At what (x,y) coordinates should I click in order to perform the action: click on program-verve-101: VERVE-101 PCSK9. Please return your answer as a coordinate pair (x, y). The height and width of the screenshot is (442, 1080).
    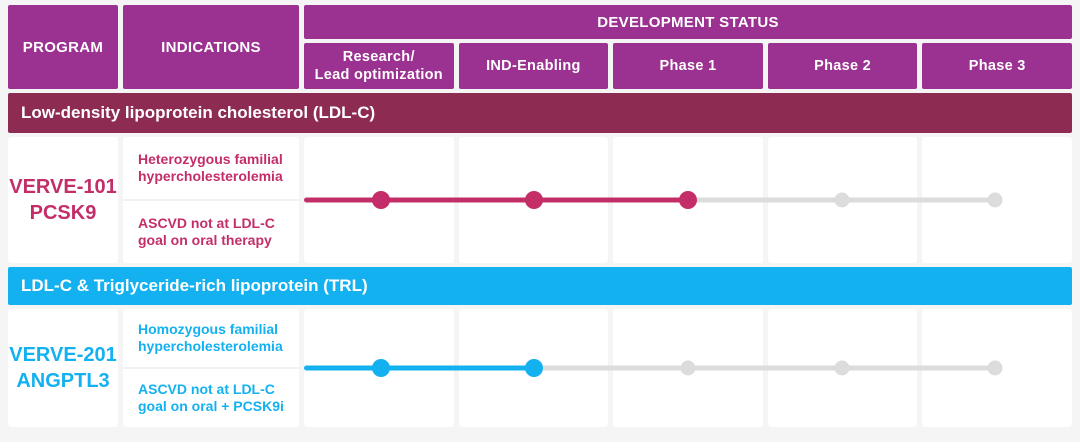
    Looking at the image, I should click on (63, 200).